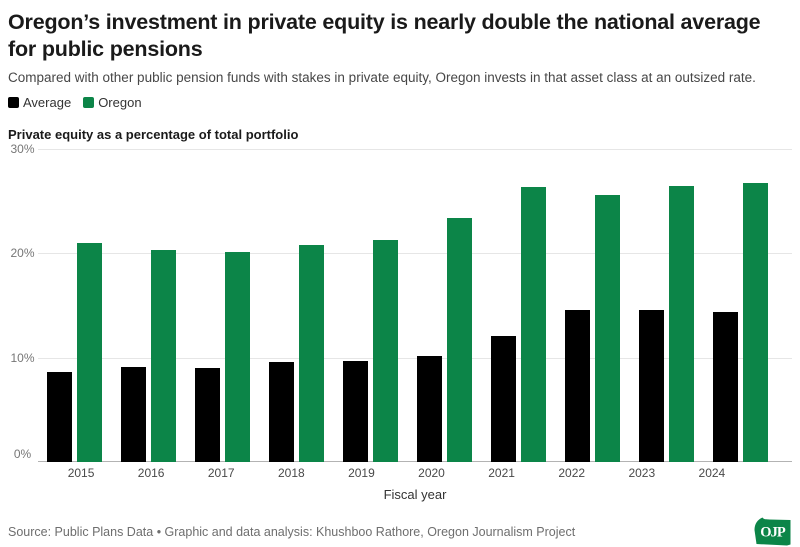 The image size is (800, 547). What do you see at coordinates (666, 306) in the screenshot?
I see `bar-group-2023` at bounding box center [666, 306].